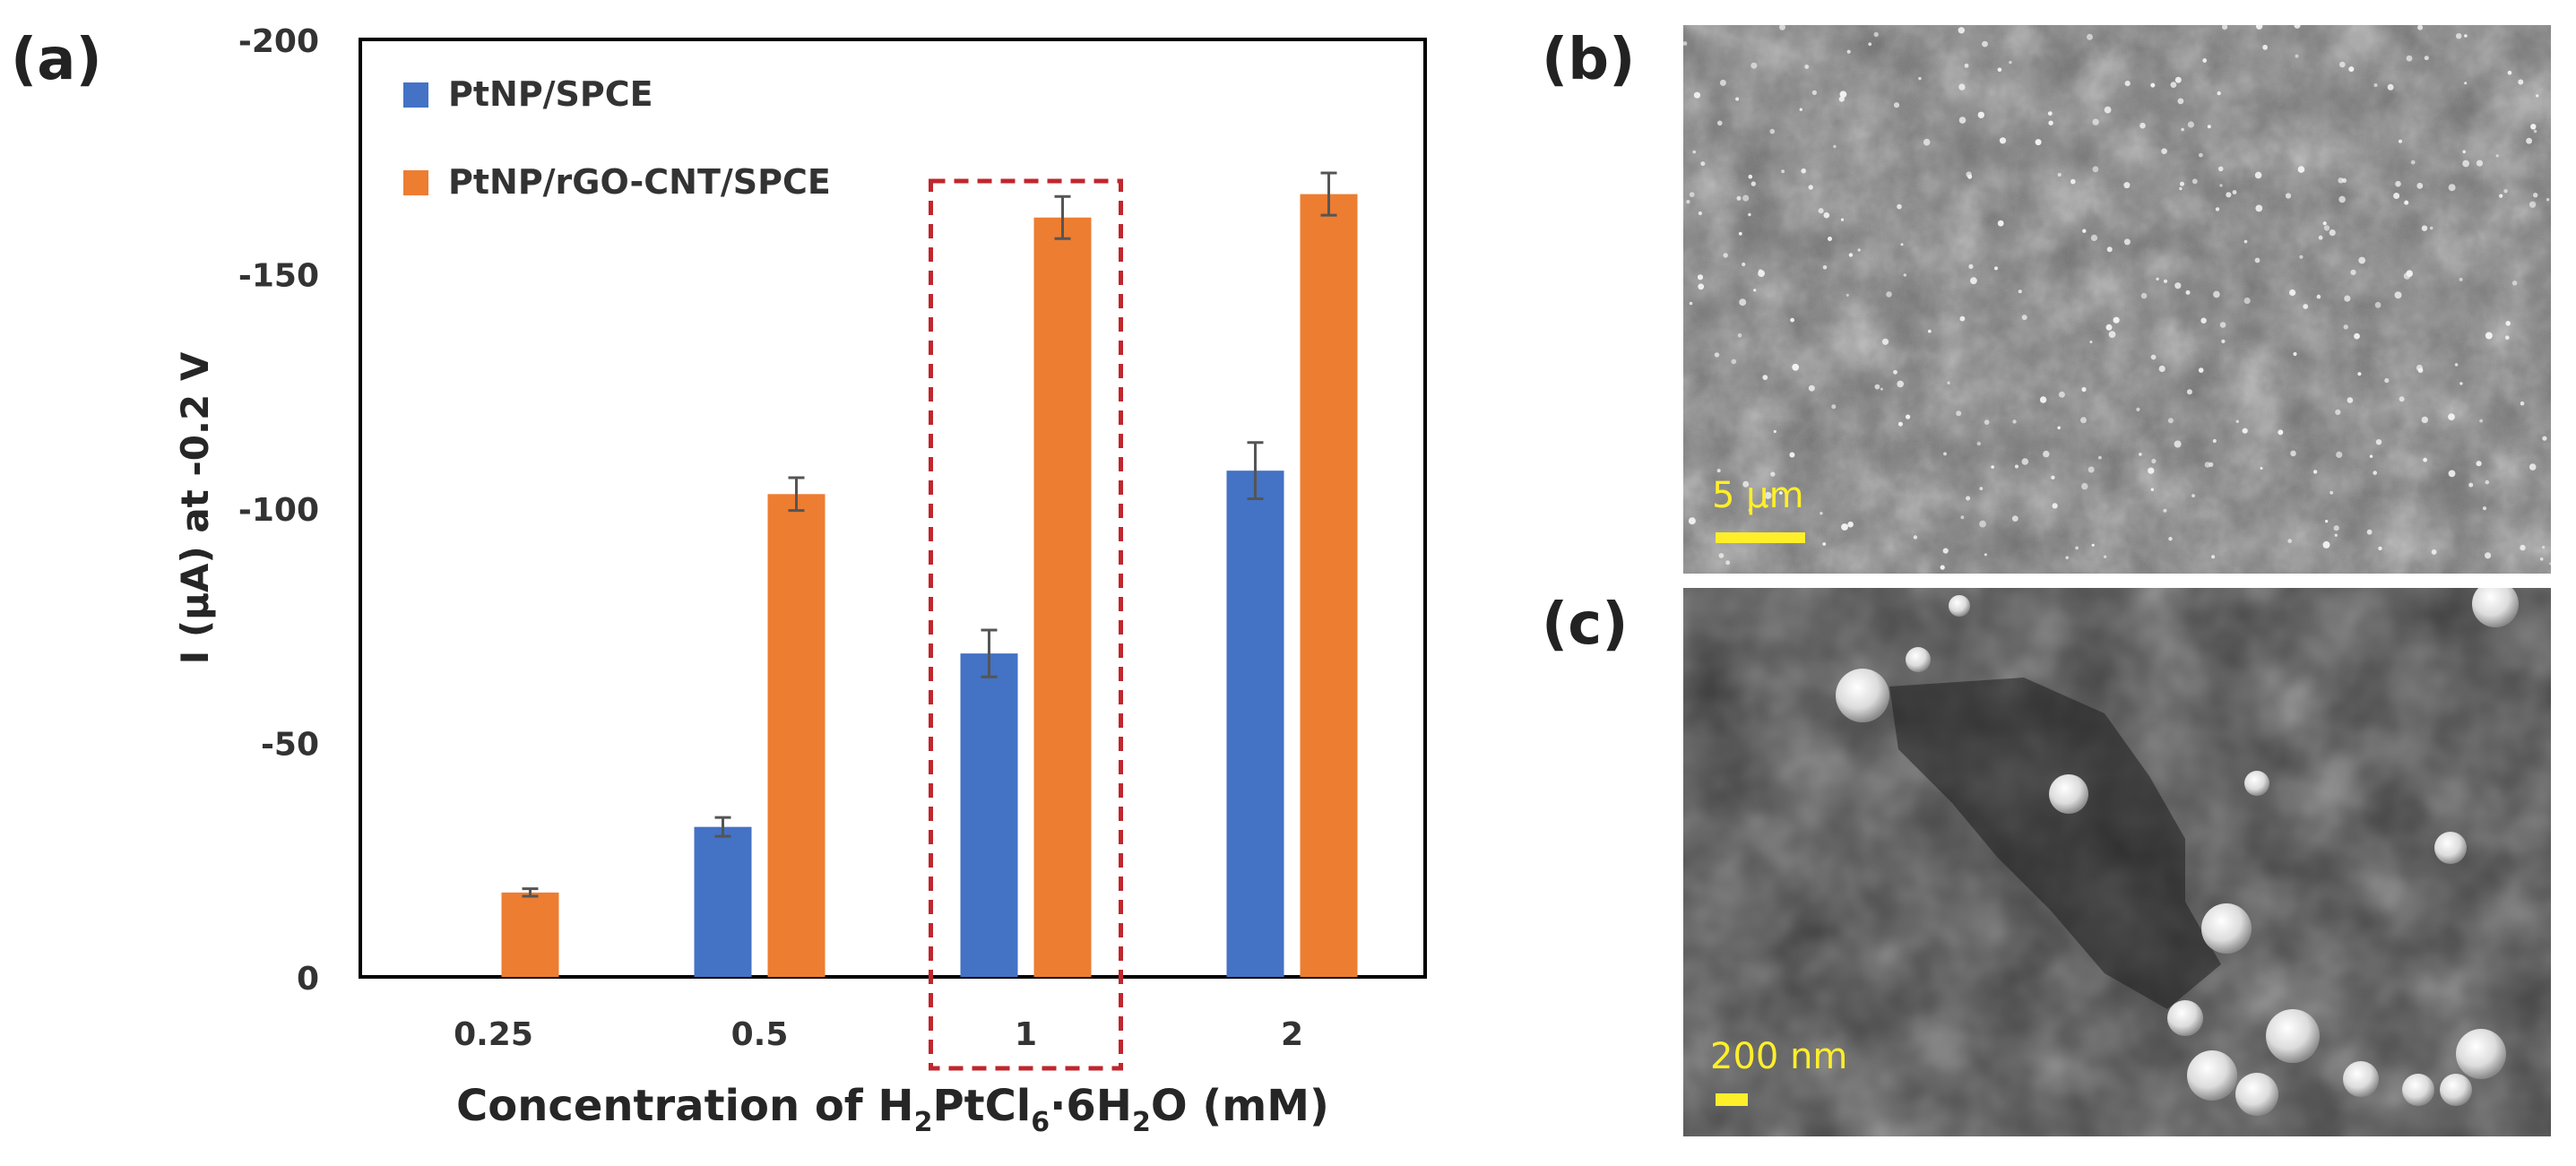 This screenshot has height=1166, width=2576. What do you see at coordinates (639, 182) in the screenshot?
I see `legend-label: PtNP/rGO-CNT/SPCE` at bounding box center [639, 182].